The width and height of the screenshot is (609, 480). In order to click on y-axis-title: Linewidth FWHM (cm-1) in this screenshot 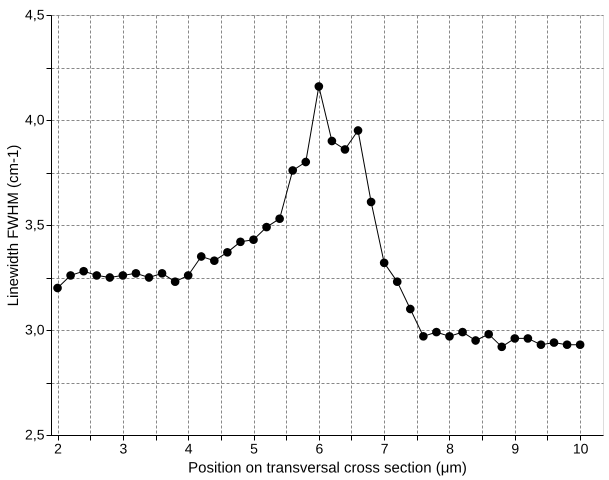, I will do `click(13, 225)`.